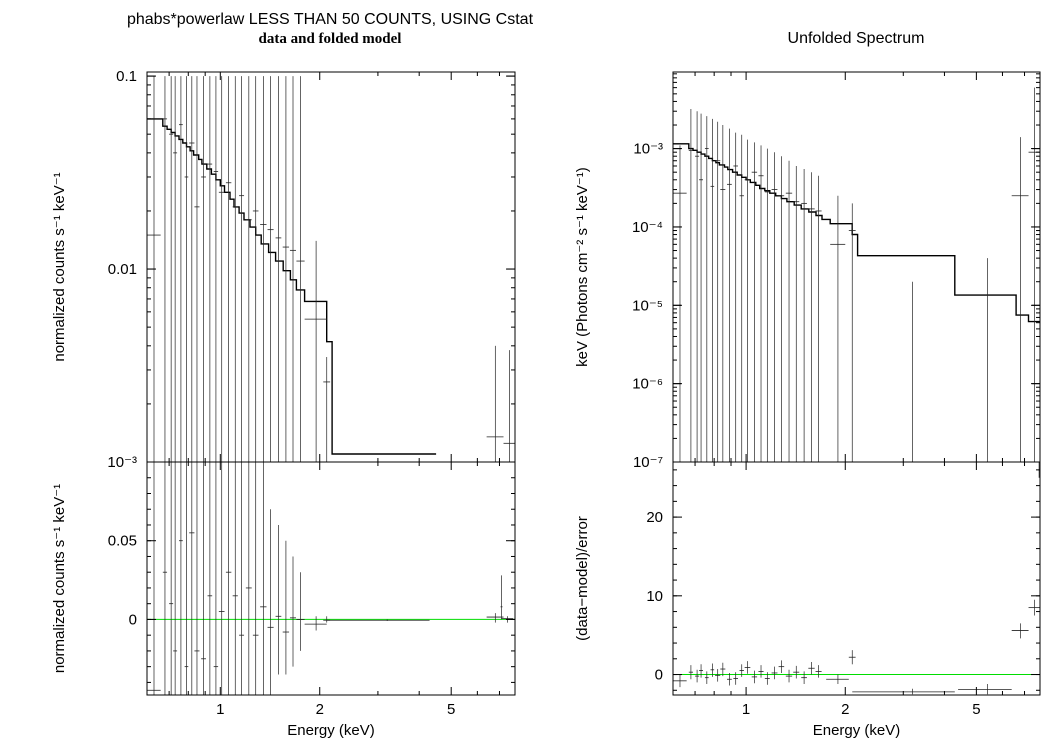 Image resolution: width=1042 pixels, height=740 pixels. Describe the element at coordinates (654, 517) in the screenshot. I see `y-tick-label: 20` at that location.